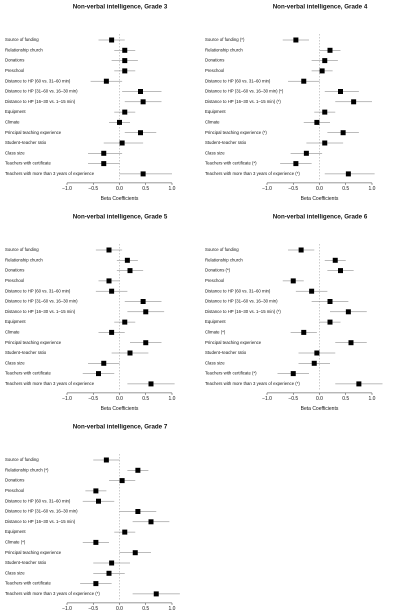  What do you see at coordinates (120, 7) in the screenshot?
I see `panel-title: Non-verbal intelligence, Grade 3` at bounding box center [120, 7].